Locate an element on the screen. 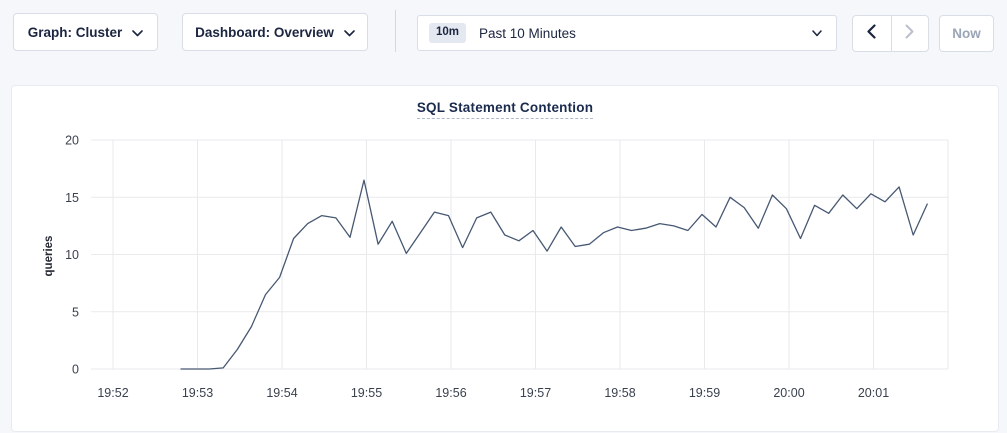 Image resolution: width=1007 pixels, height=433 pixels. x-tick-label: 19:54 is located at coordinates (281, 393).